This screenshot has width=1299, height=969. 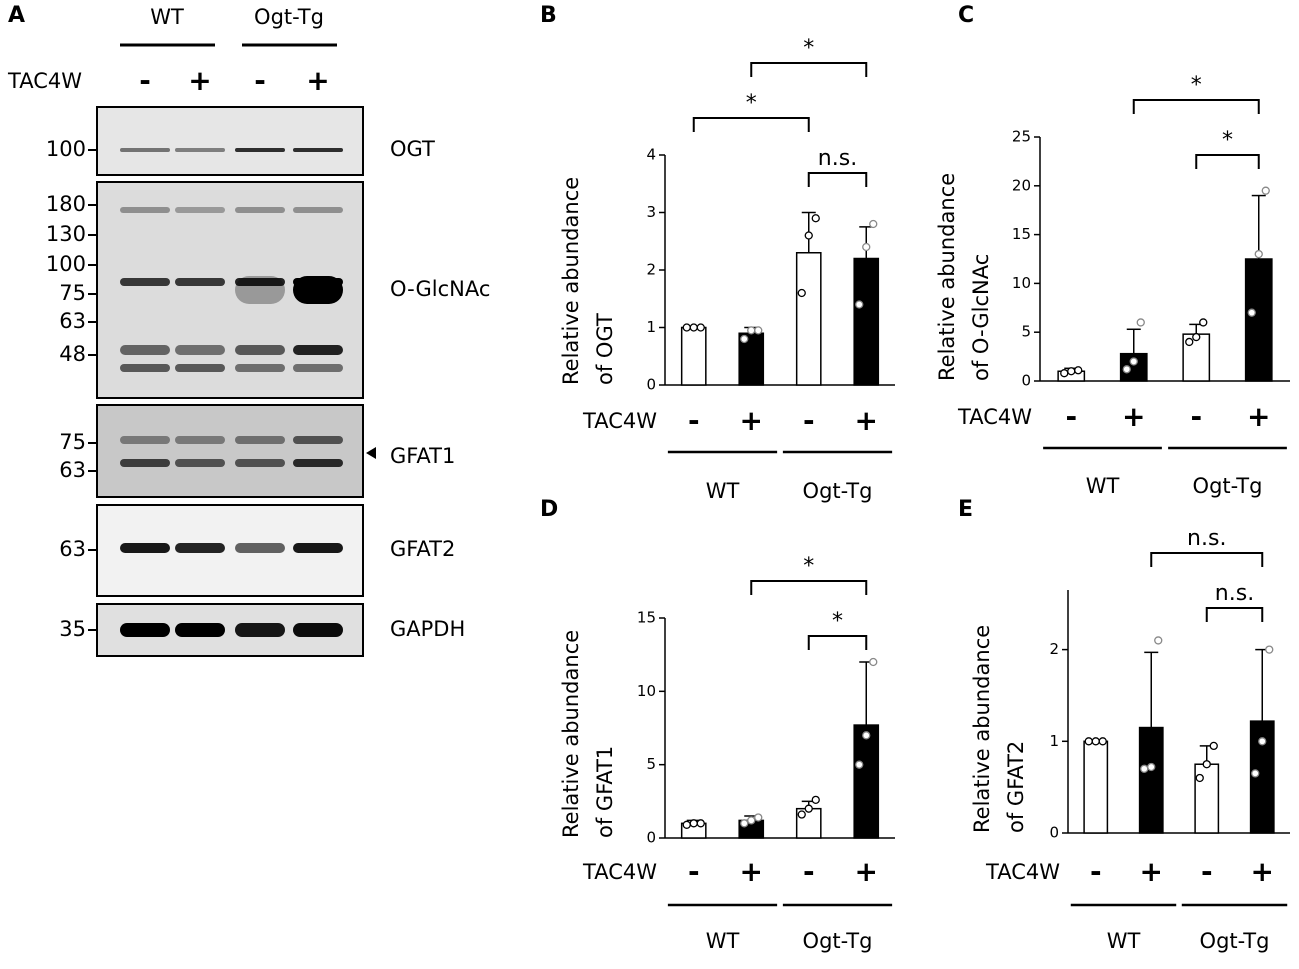 What do you see at coordinates (371, 453) in the screenshot?
I see `arrowhead` at bounding box center [371, 453].